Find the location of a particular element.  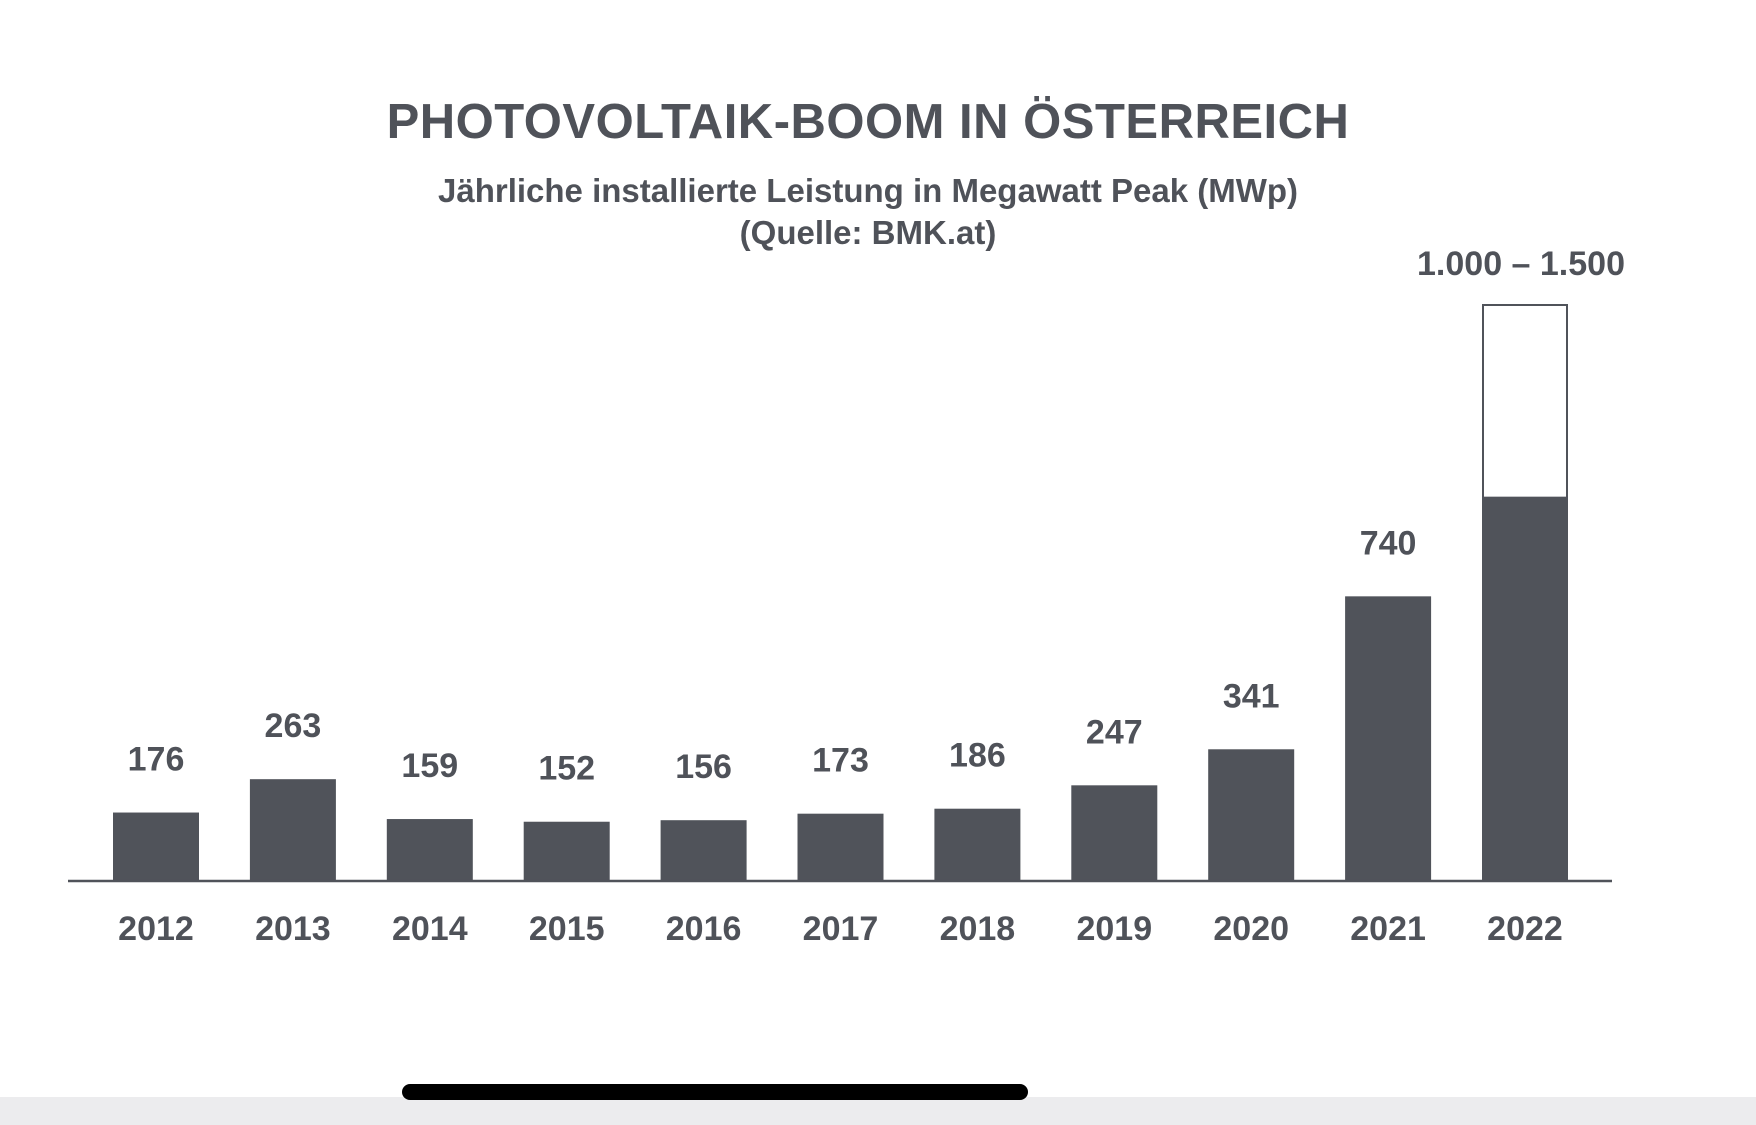

x-tick-label-2021: 2021 is located at coordinates (1388, 929).